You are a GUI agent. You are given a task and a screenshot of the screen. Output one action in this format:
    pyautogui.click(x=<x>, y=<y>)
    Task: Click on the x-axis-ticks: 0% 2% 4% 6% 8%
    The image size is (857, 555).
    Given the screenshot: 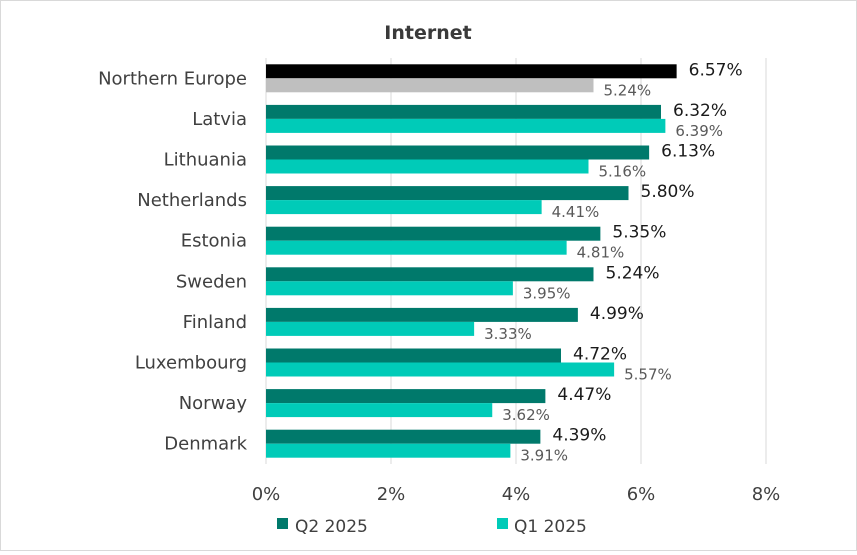 What is the action you would take?
    pyautogui.click(x=516, y=494)
    